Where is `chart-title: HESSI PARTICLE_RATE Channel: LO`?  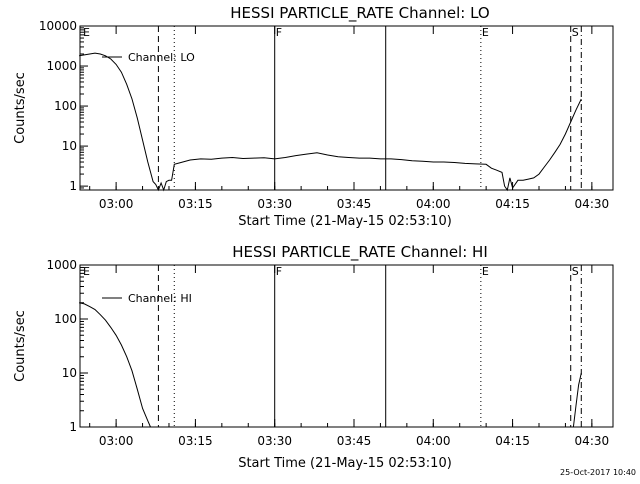
chart-title: HESSI PARTICLE_RATE Channel: LO is located at coordinates (359, 13).